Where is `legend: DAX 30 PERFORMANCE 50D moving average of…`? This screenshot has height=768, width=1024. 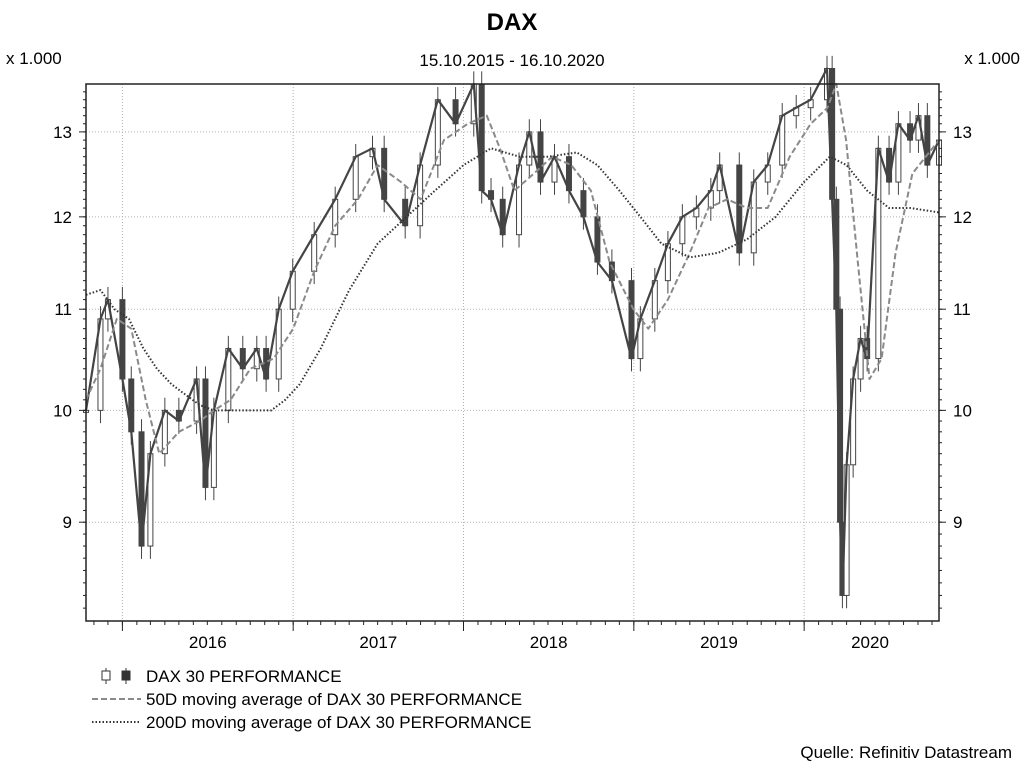 legend: DAX 30 PERFORMANCE 50D moving average of… is located at coordinates (312, 699).